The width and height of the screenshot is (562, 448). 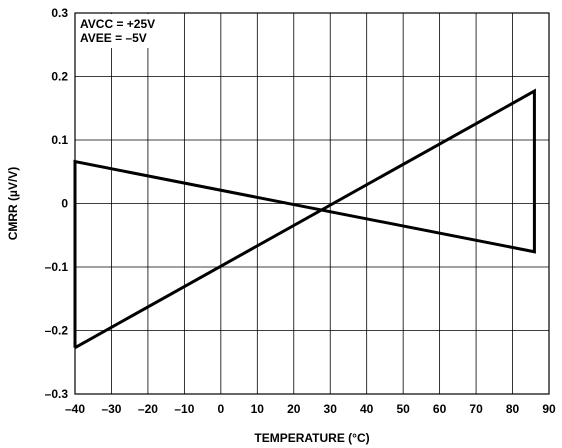 What do you see at coordinates (440, 409) in the screenshot?
I see `x-tick-label: 60` at bounding box center [440, 409].